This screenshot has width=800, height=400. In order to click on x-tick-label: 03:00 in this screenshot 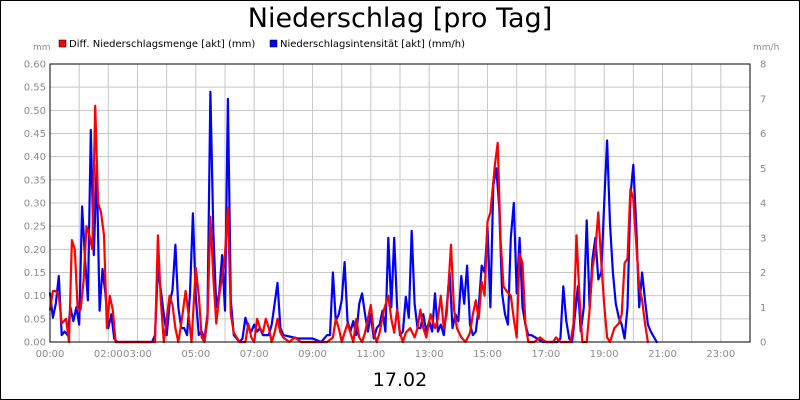, I will do `click(137, 354)`.